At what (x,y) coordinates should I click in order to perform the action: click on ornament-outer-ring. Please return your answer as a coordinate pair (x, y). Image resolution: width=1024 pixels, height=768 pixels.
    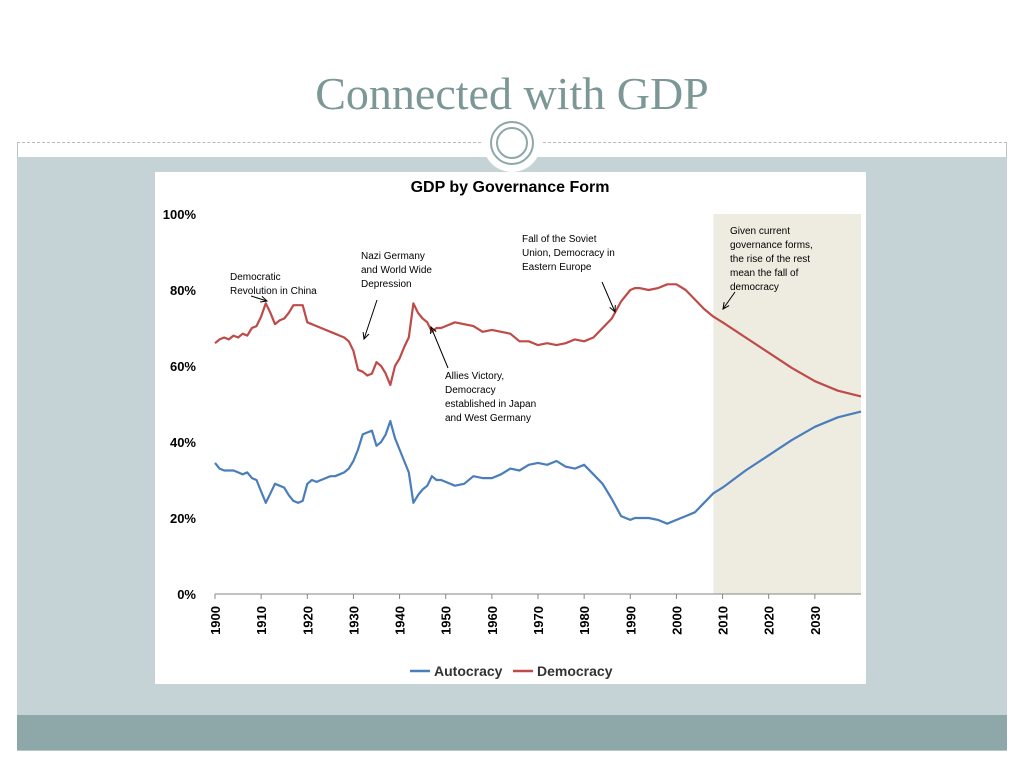
    Looking at the image, I should click on (512, 143).